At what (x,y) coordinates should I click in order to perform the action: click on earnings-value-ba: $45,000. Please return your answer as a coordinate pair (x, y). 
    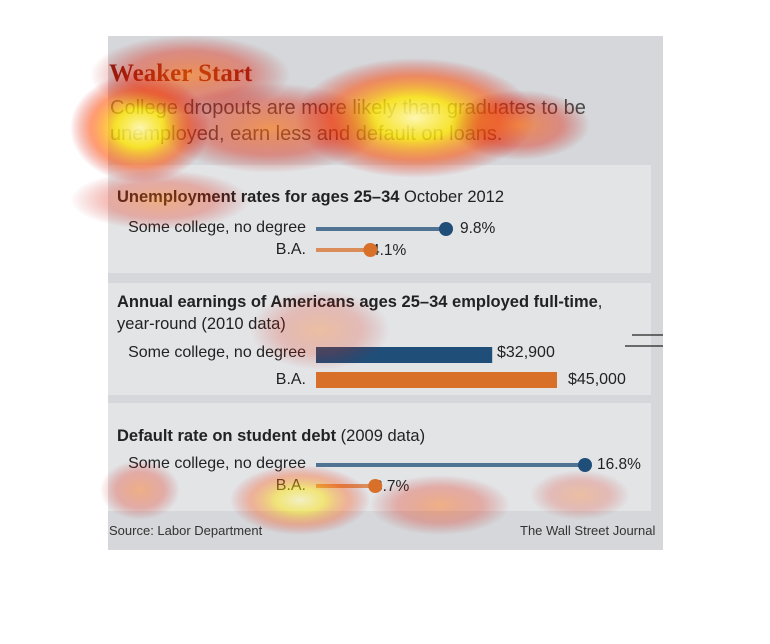
    Looking at the image, I should click on (597, 379).